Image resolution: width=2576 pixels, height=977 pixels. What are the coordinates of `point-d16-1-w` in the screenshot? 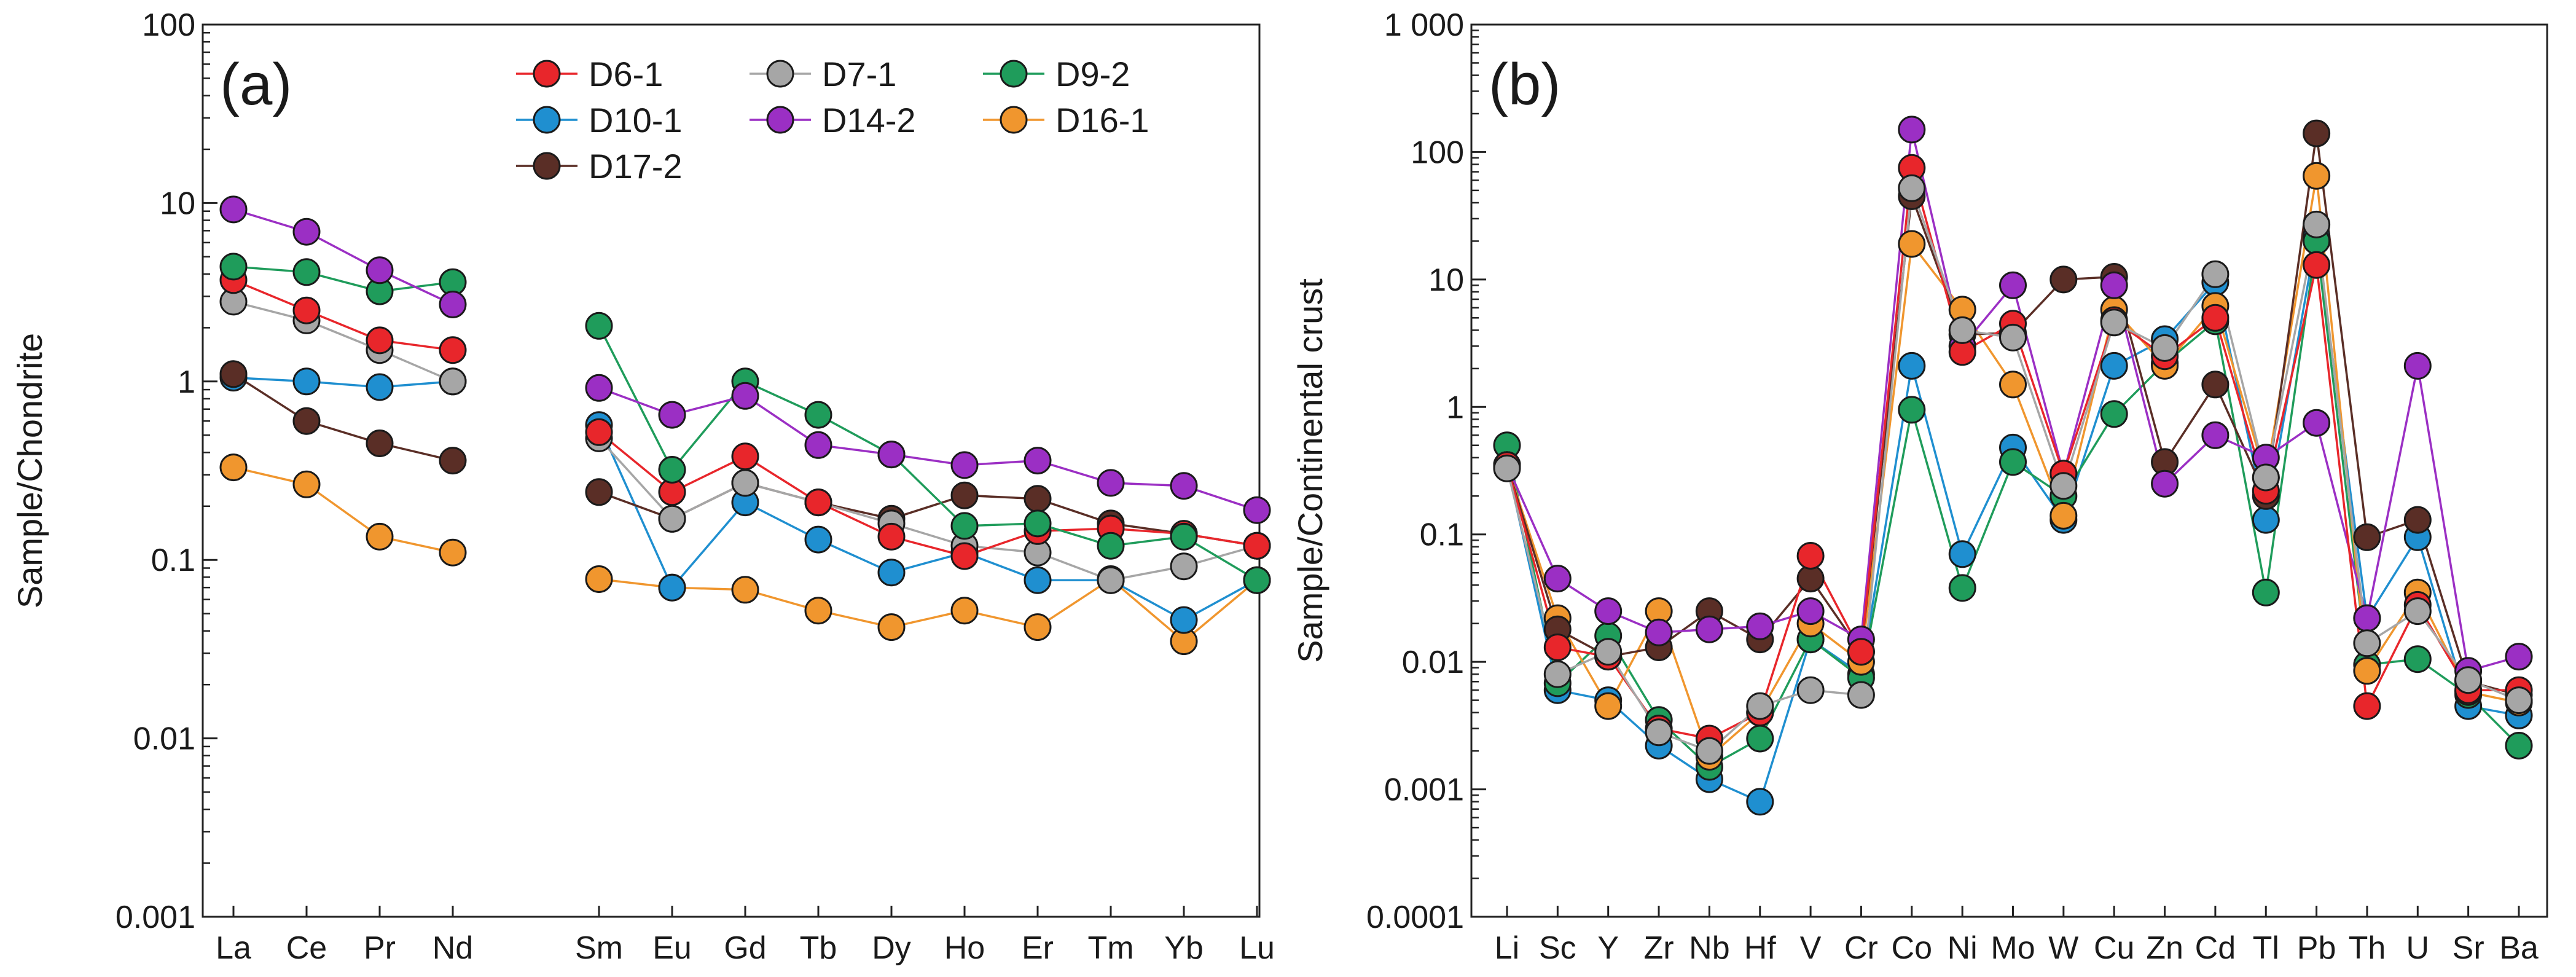 It's located at (2063, 515).